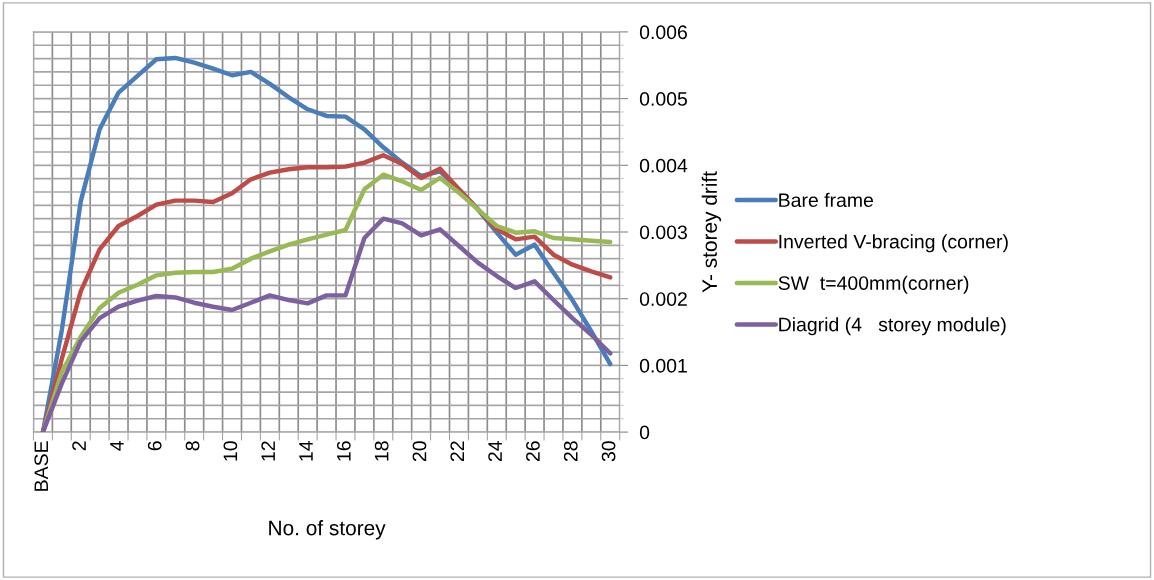  Describe the element at coordinates (826, 200) in the screenshot. I see `legend-label: Bare frame` at that location.